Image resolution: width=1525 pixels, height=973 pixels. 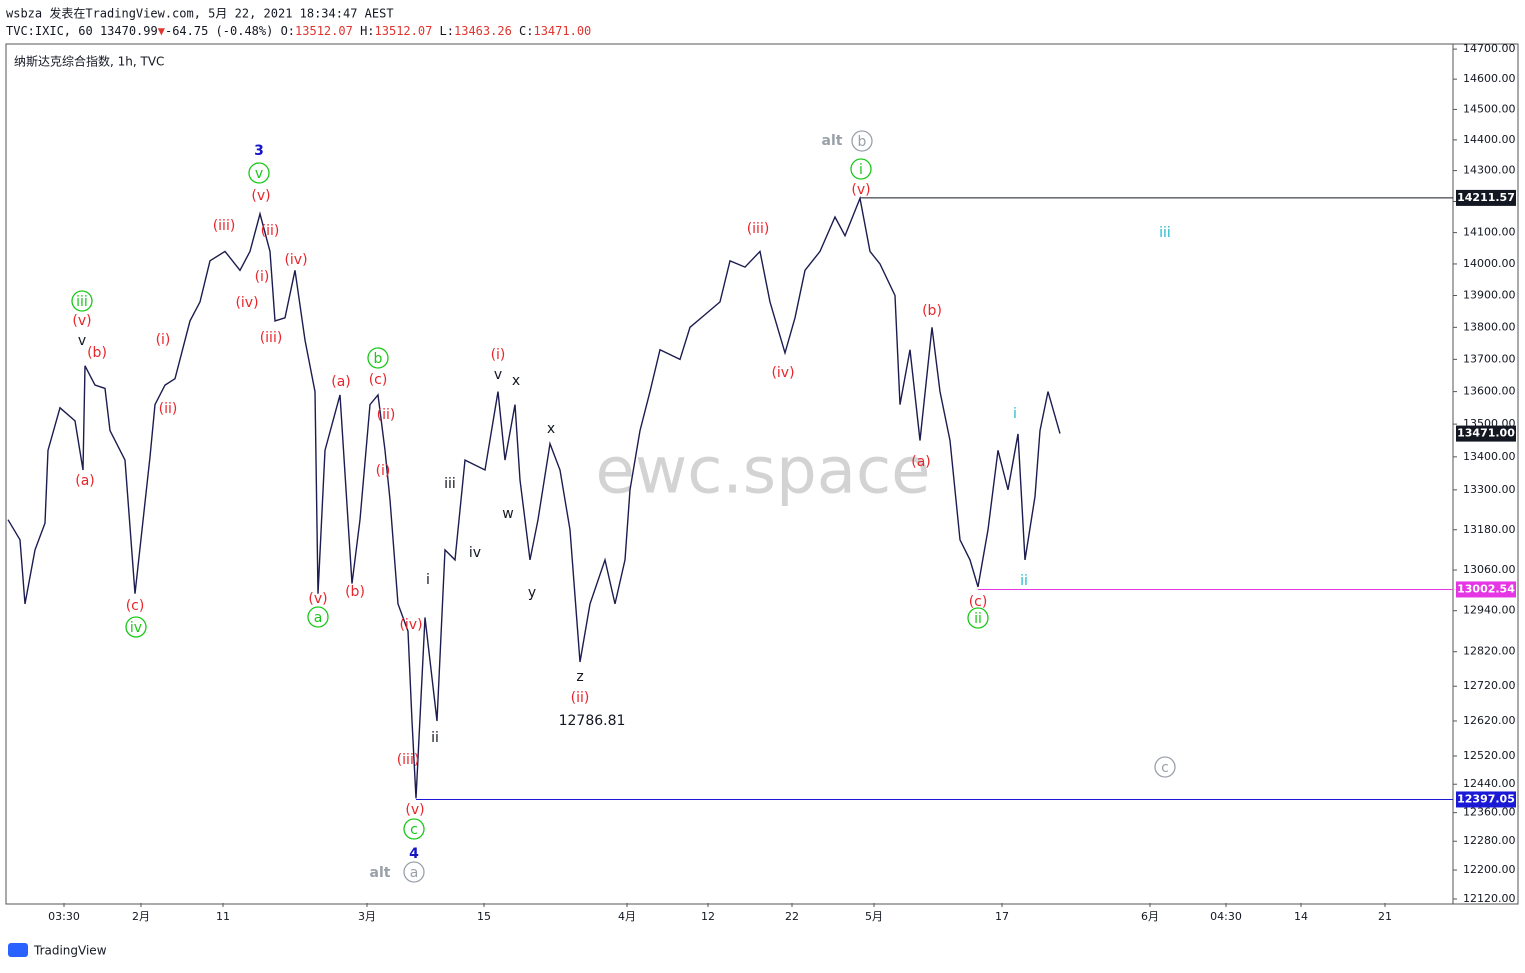 I want to click on footer: TradingView, so click(x=70, y=951).